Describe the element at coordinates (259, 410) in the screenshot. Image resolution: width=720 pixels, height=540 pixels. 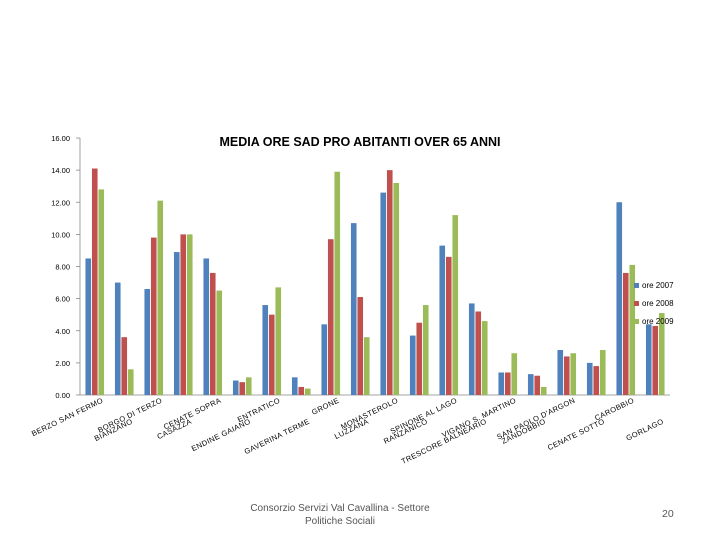
I see `x-category-label: ENTRATICO` at that location.